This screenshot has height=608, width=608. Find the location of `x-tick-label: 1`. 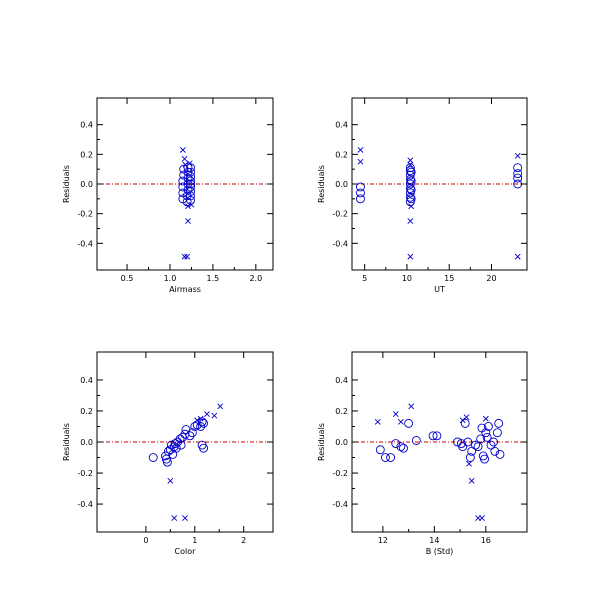

x-tick-label: 1 is located at coordinates (194, 540).